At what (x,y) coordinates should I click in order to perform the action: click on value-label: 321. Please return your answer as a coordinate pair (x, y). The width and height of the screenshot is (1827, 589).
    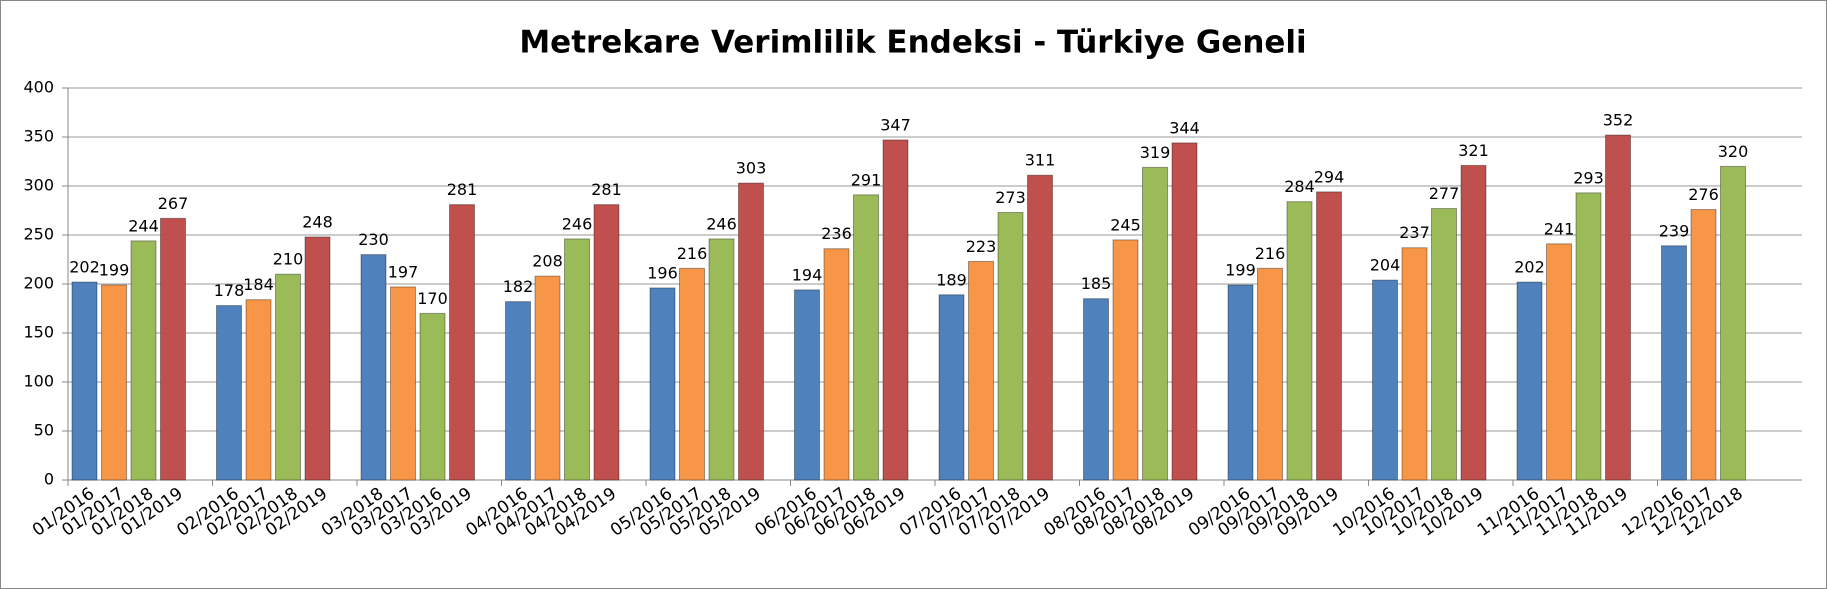
    Looking at the image, I should click on (1473, 150).